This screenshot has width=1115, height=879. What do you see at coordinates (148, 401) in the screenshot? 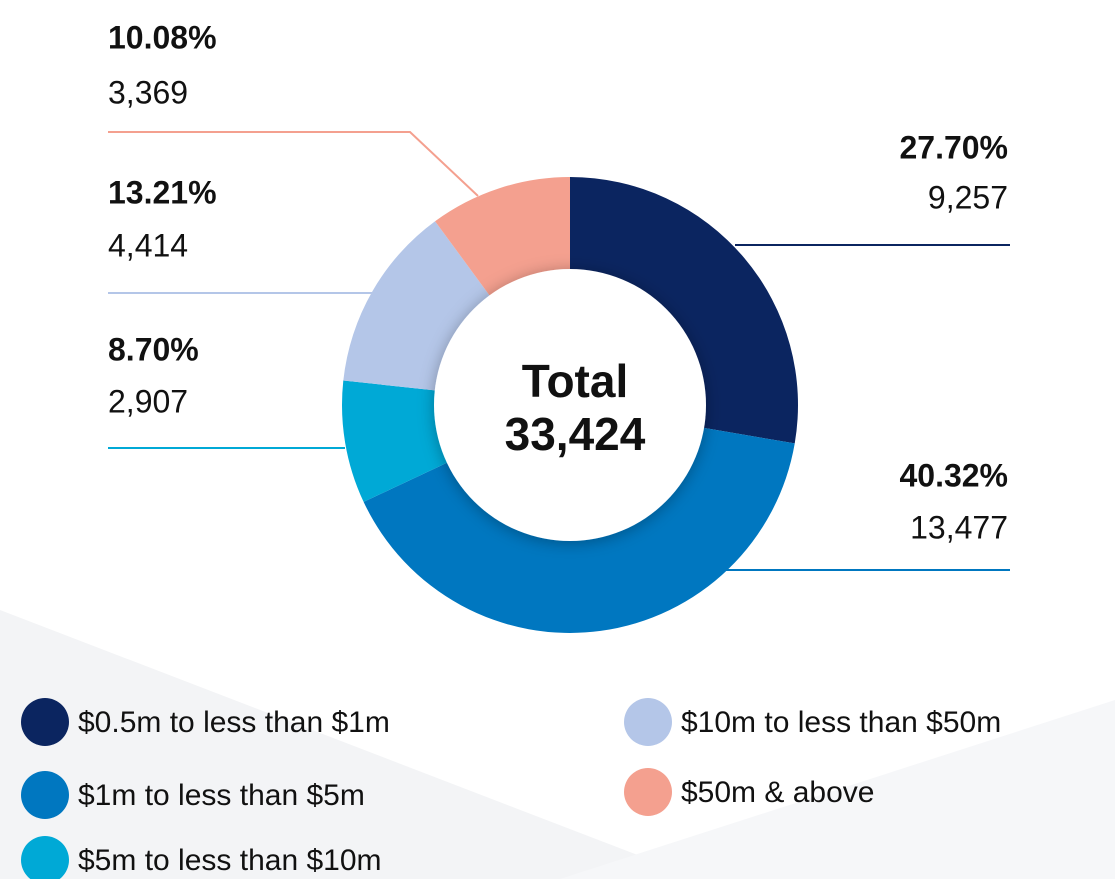
I see `value-label: 2,907` at bounding box center [148, 401].